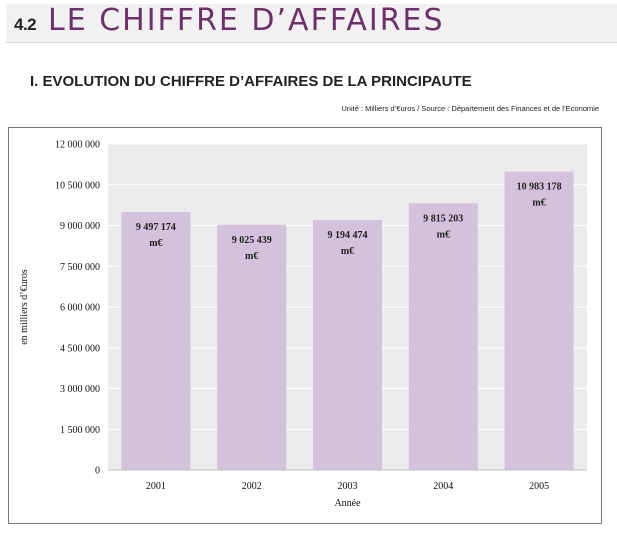  What do you see at coordinates (80, 348) in the screenshot?
I see `y-tick-label: 4 500 000` at bounding box center [80, 348].